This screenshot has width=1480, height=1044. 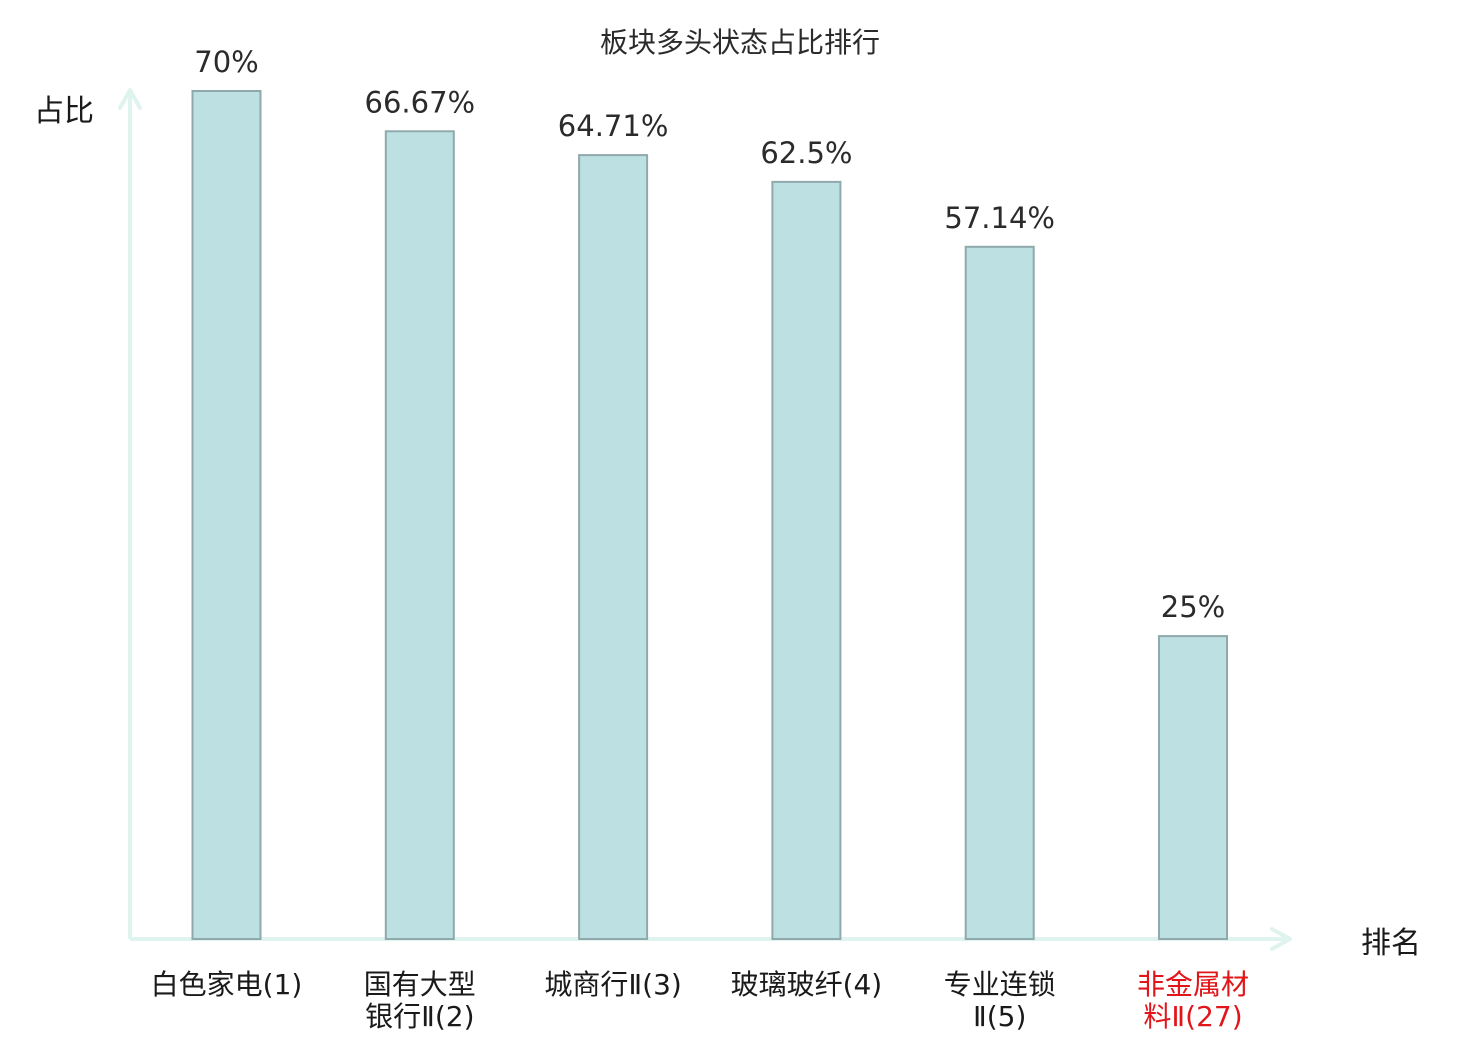 I want to click on category-tick-label: 白色家电(1), so click(x=227, y=984).